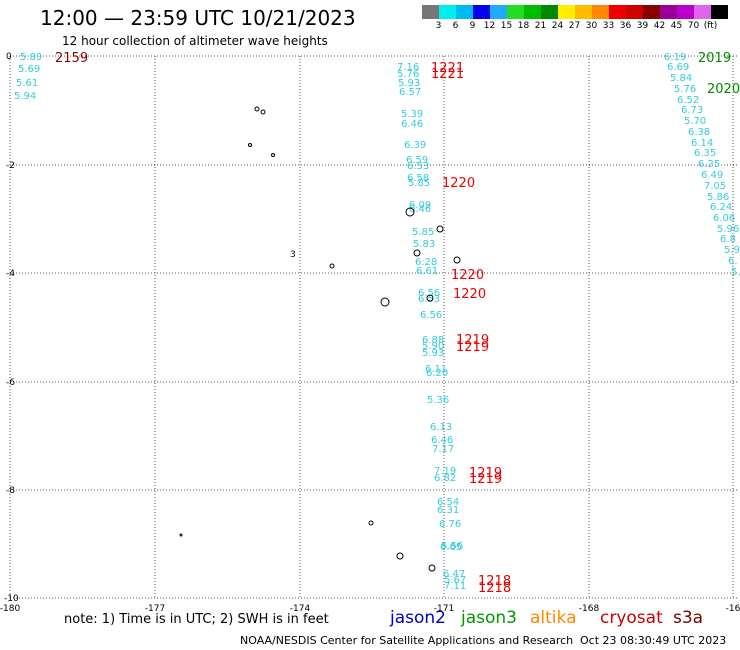 The image size is (740, 650). Describe the element at coordinates (557, 26) in the screenshot. I see `scale-label: 24` at that location.